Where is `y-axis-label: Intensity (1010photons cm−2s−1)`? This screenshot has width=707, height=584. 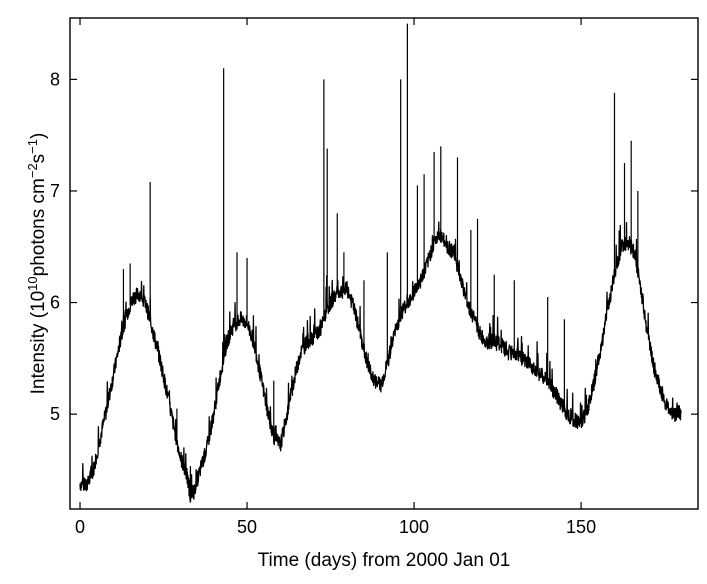
y-axis-label: Intensity (1010photons cm−2s−1) is located at coordinates (37, 264).